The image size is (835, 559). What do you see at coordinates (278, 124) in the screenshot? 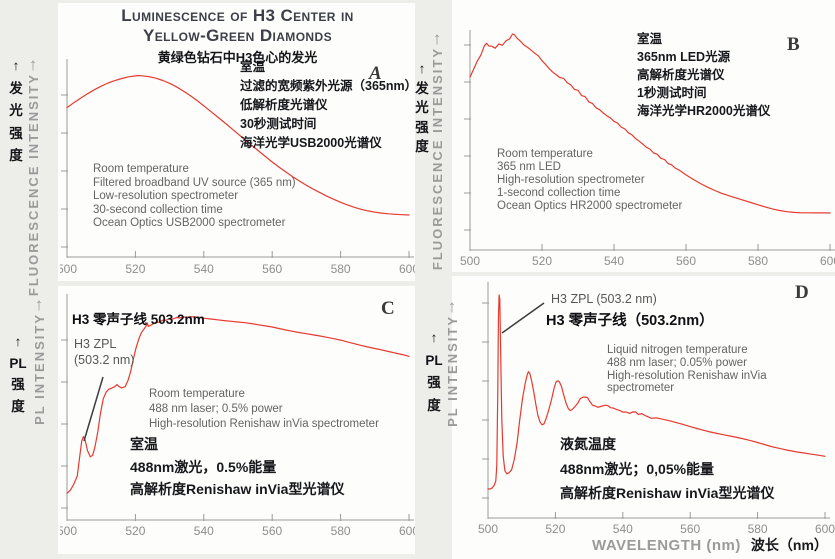
I see `text-line: 30秒测试时间` at bounding box center [278, 124].